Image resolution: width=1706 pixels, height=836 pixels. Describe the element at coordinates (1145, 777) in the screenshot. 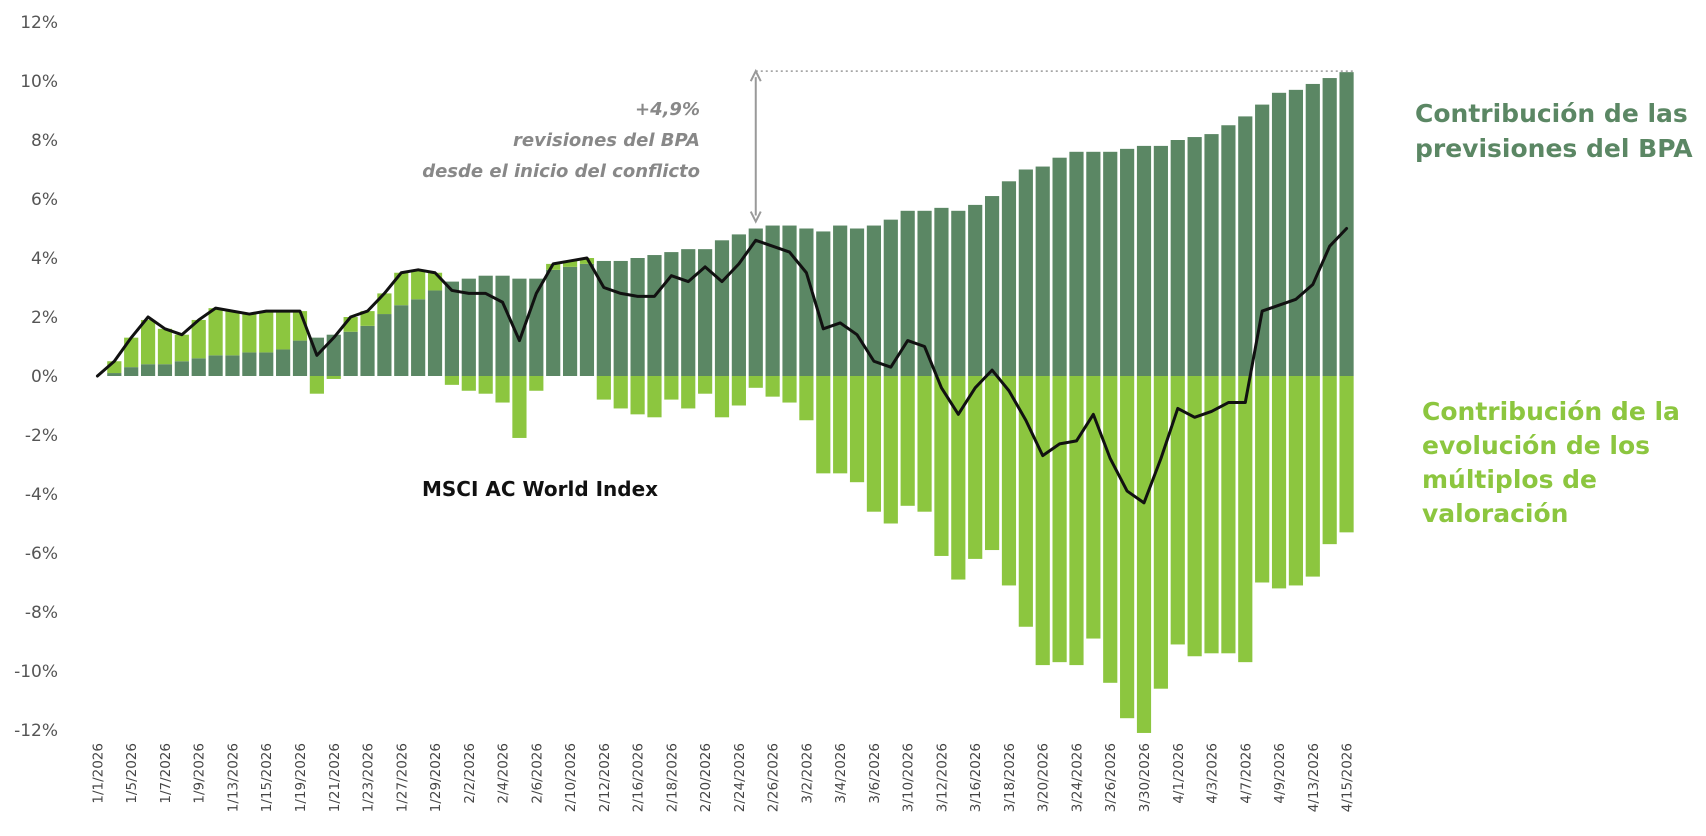

I see `x-tick-label: 3/30/2026` at that location.